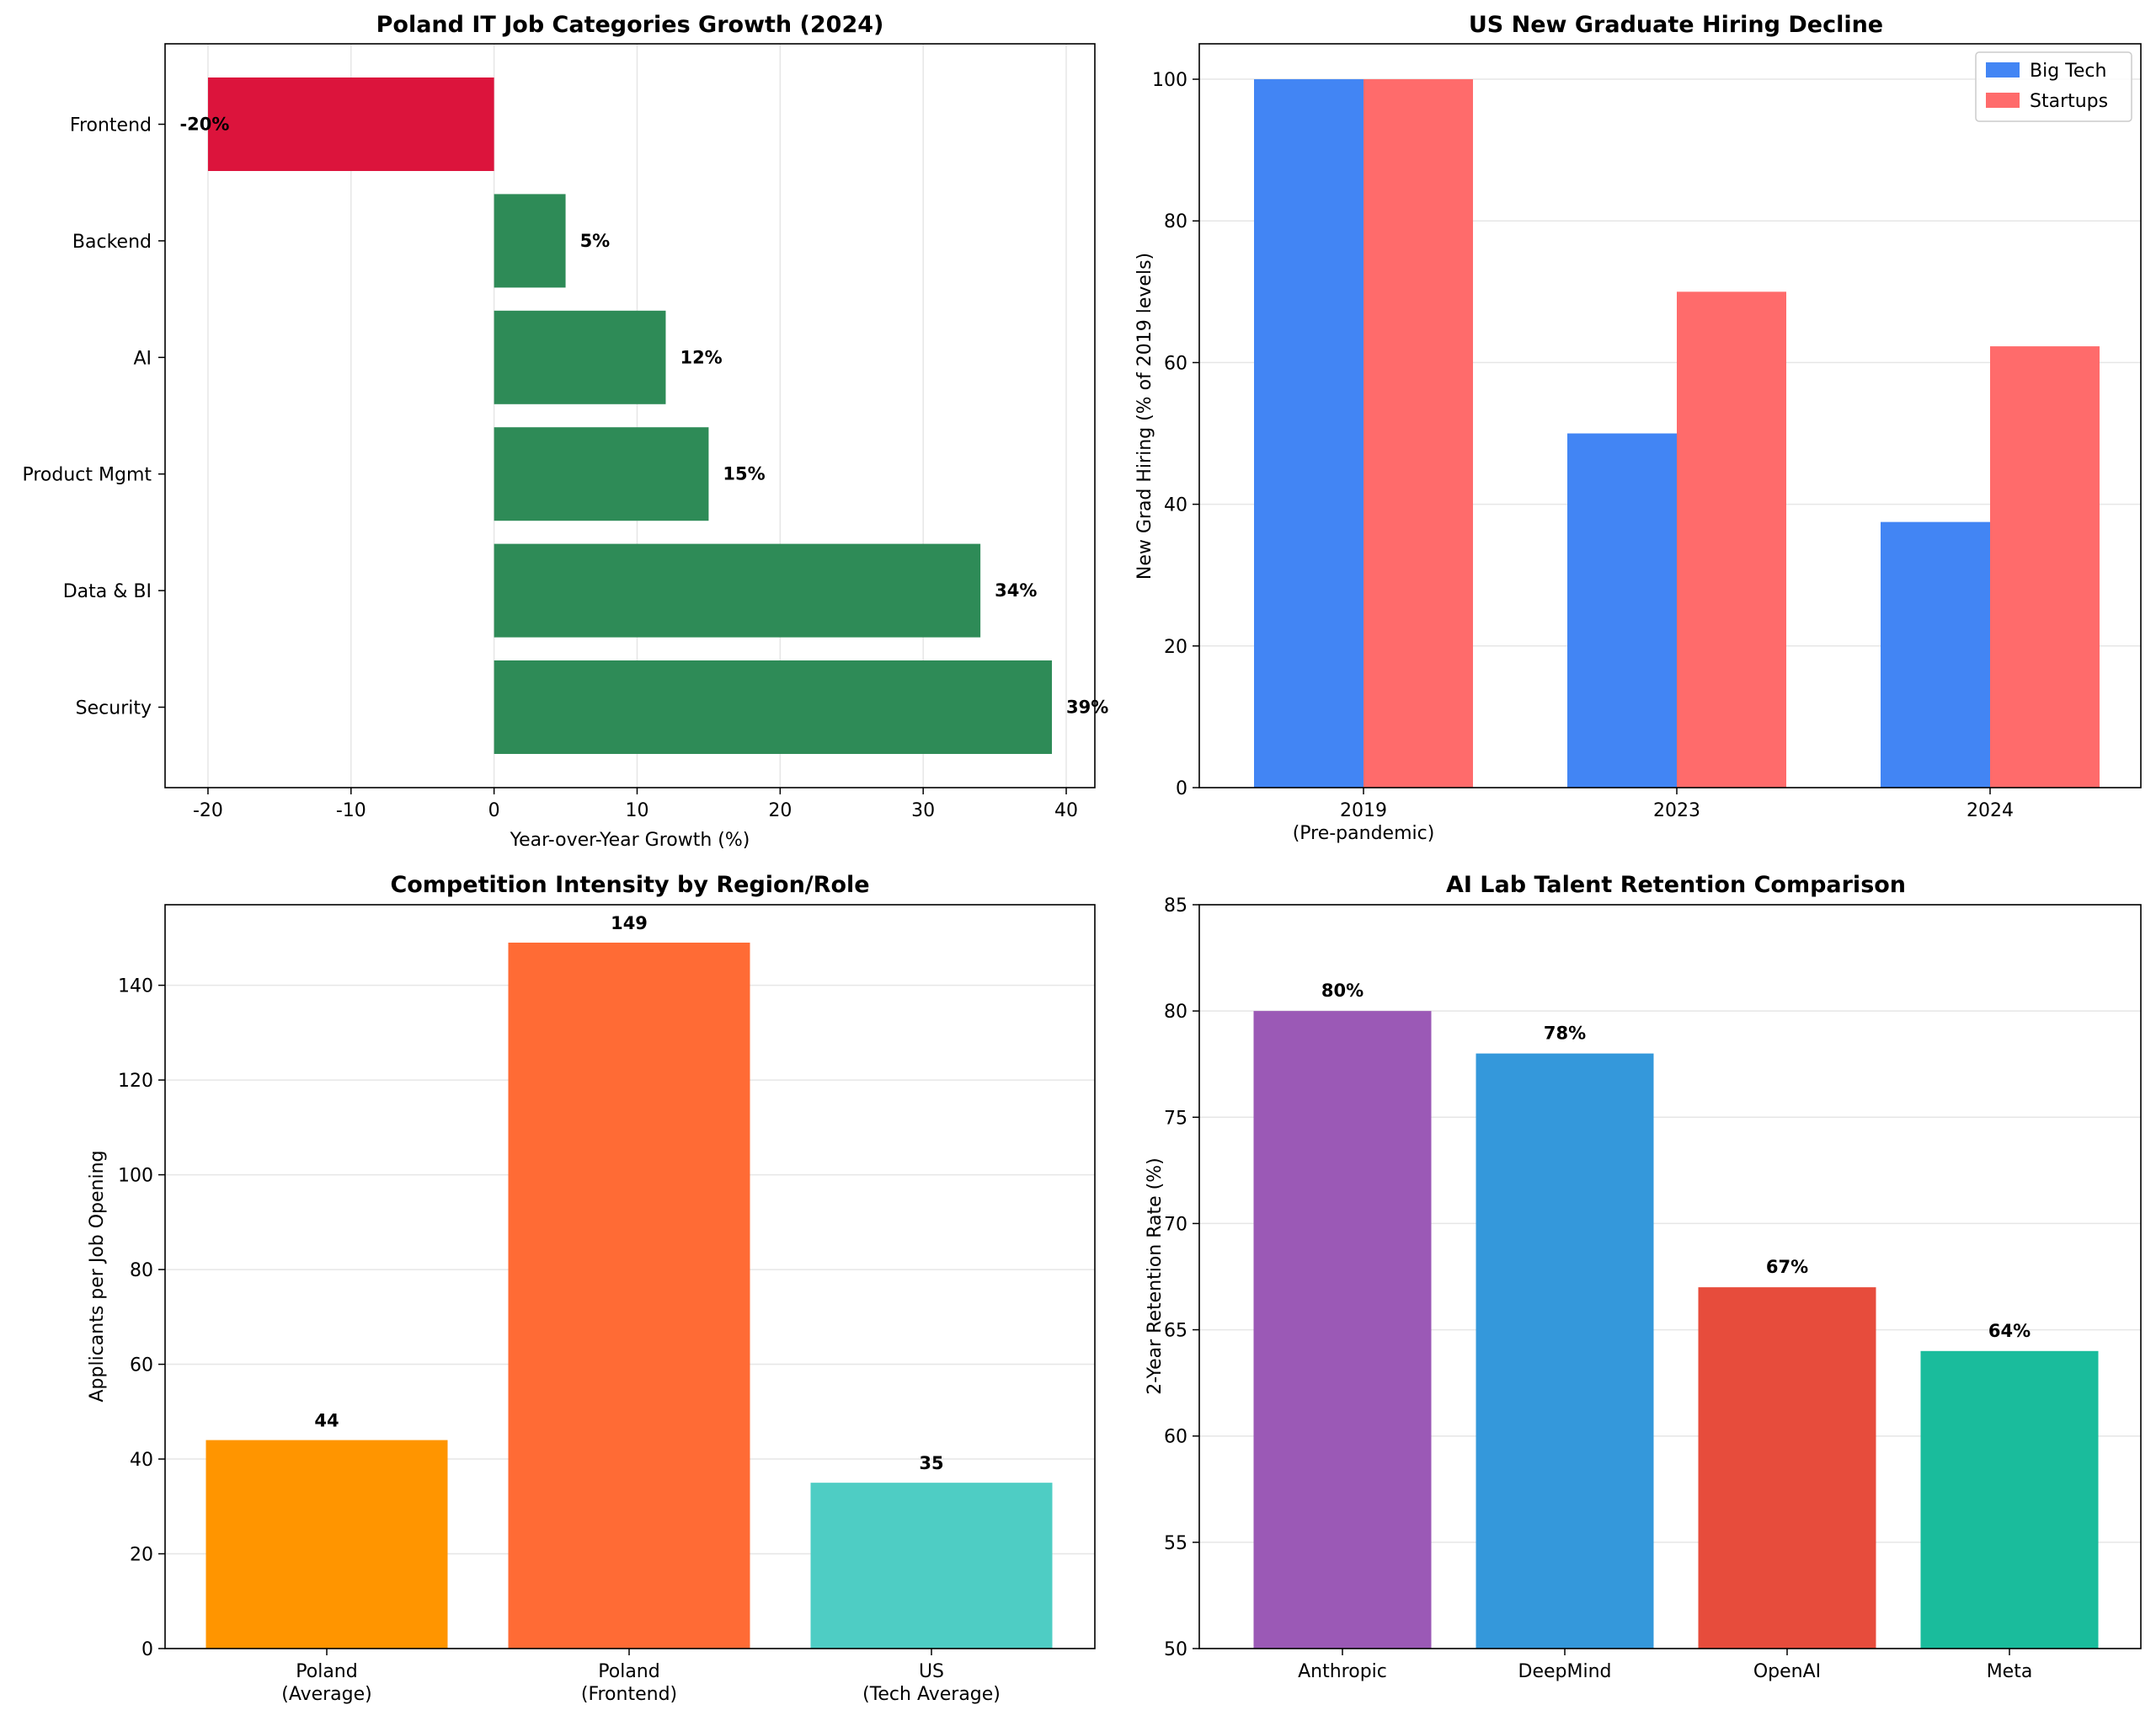 The image size is (2156, 1721). Describe the element at coordinates (744, 474) in the screenshot. I see `data-label: 15%` at that location.